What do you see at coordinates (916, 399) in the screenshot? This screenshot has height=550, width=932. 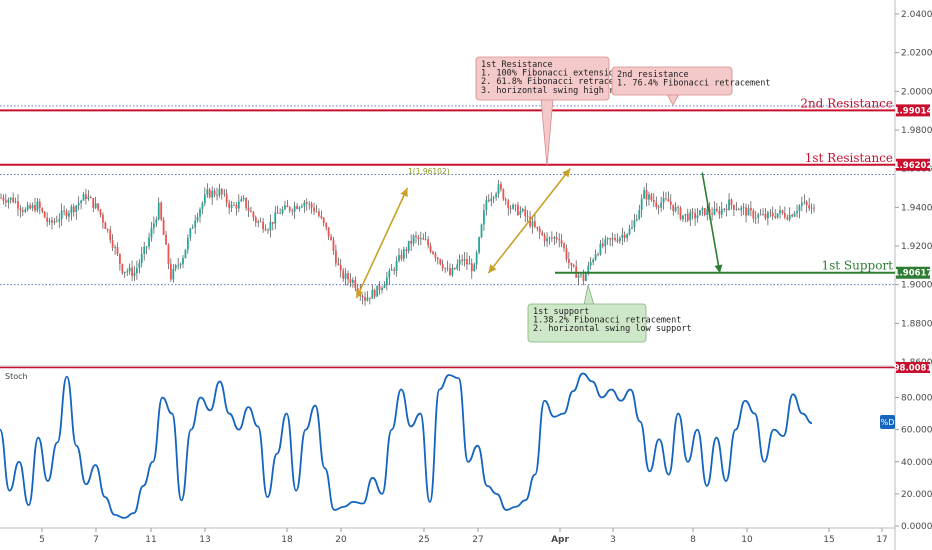 I see `stoch-tick-label: 80.0000` at bounding box center [916, 399].